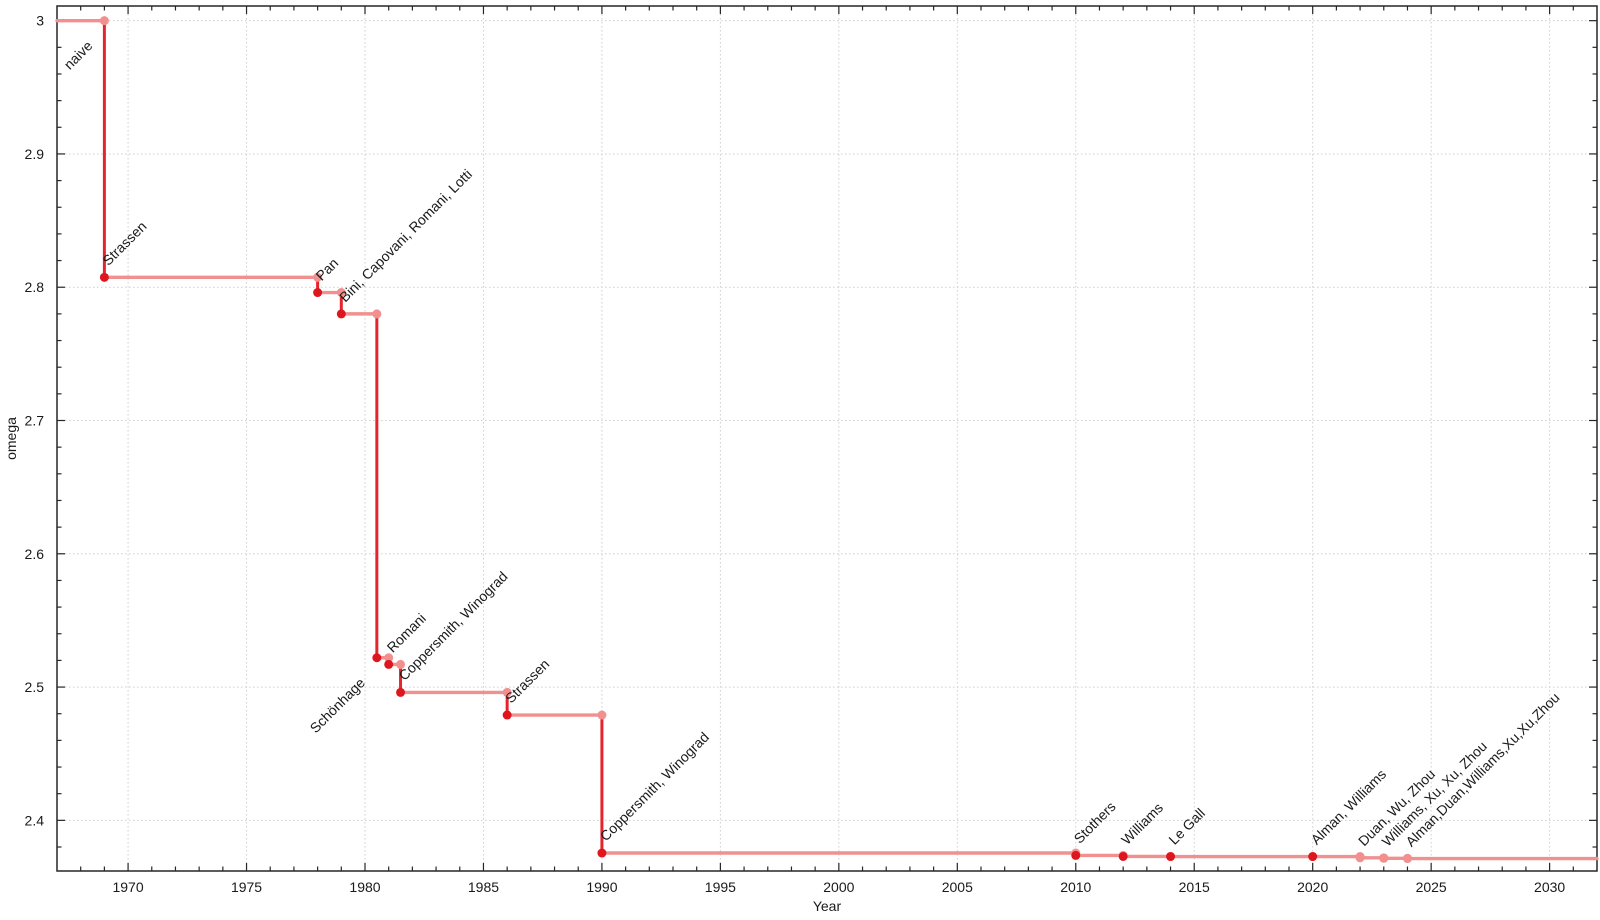  What do you see at coordinates (35, 687) in the screenshot?
I see `y-tick-label: 2.5` at bounding box center [35, 687].